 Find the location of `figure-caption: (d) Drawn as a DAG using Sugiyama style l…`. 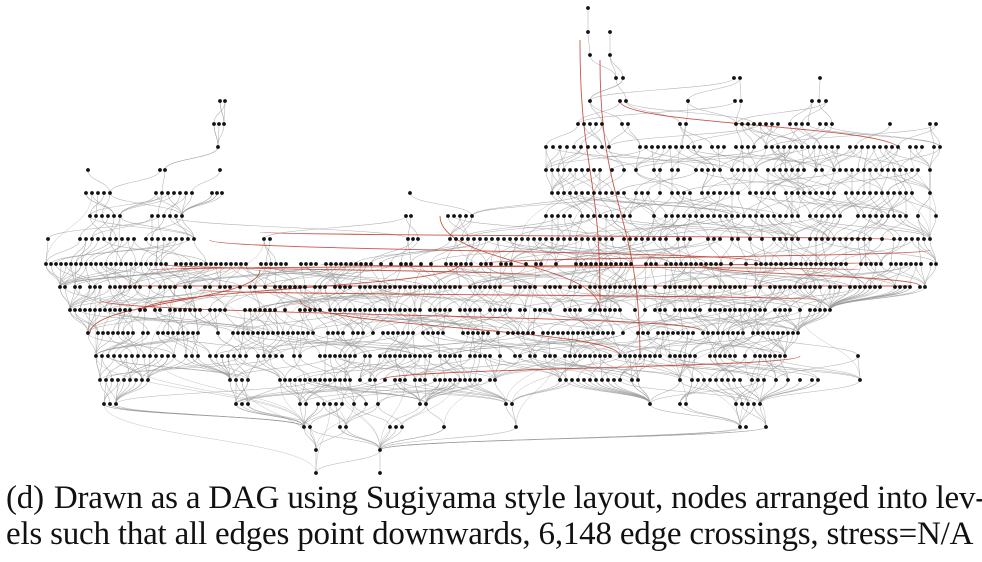

figure-caption: (d) Drawn as a DAG using Sugiyama style l… is located at coordinates (494, 516).